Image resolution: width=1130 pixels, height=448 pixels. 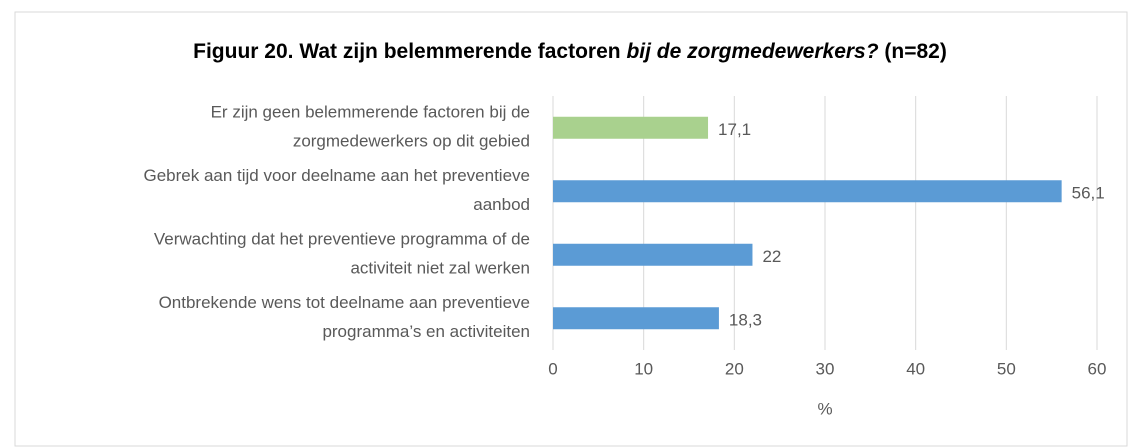 I want to click on x-tick-label: 50, so click(x=1006, y=368).